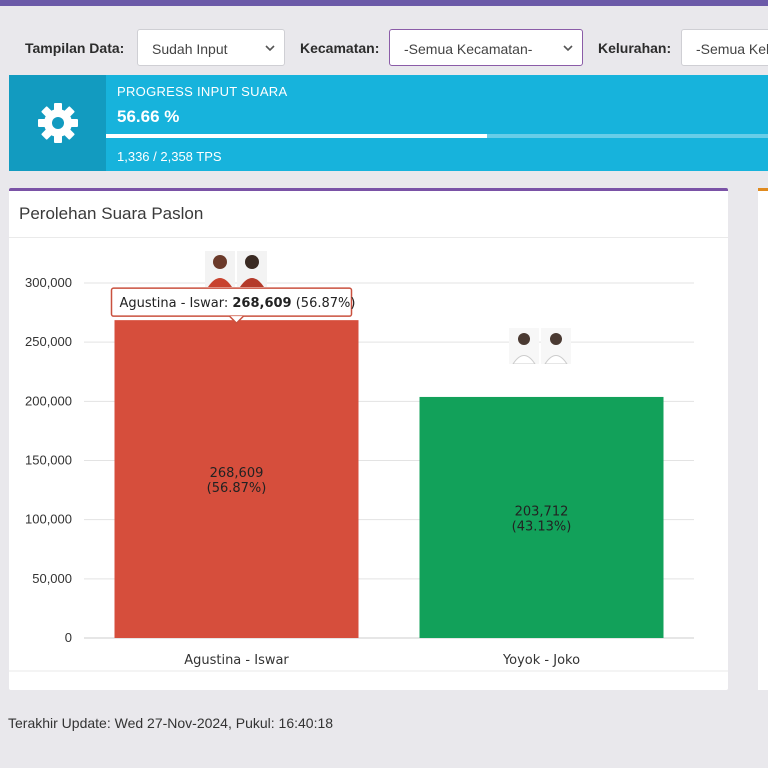  I want to click on tooltip-pointer, so click(236, 320).